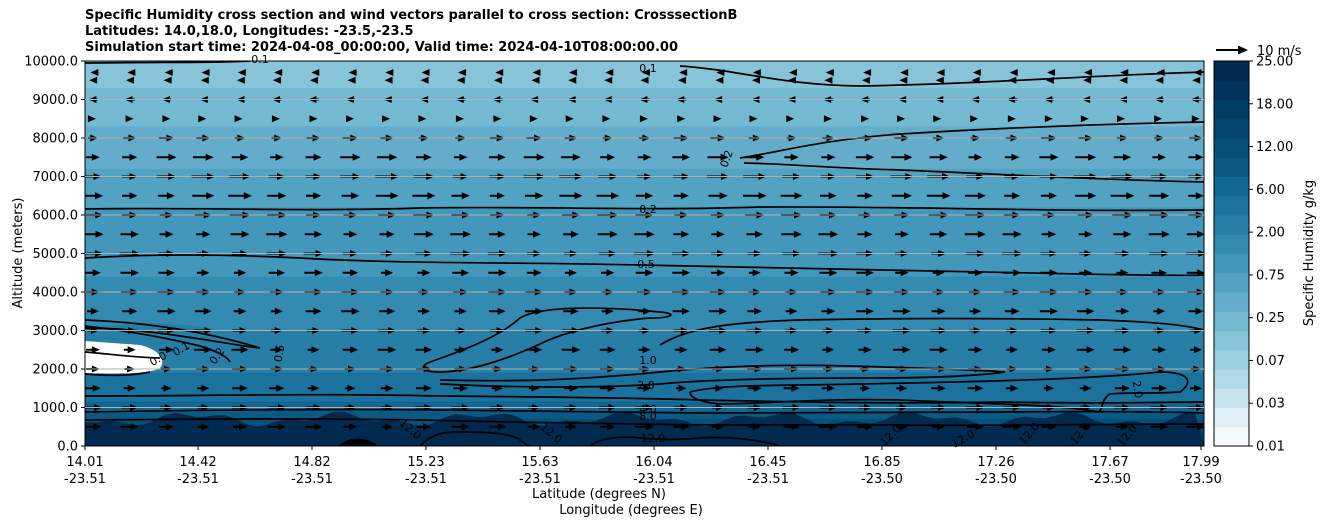 The width and height of the screenshot is (1326, 526). What do you see at coordinates (1259, 51) in the screenshot?
I see `wind-reference-key: 10 m/s` at bounding box center [1259, 51].